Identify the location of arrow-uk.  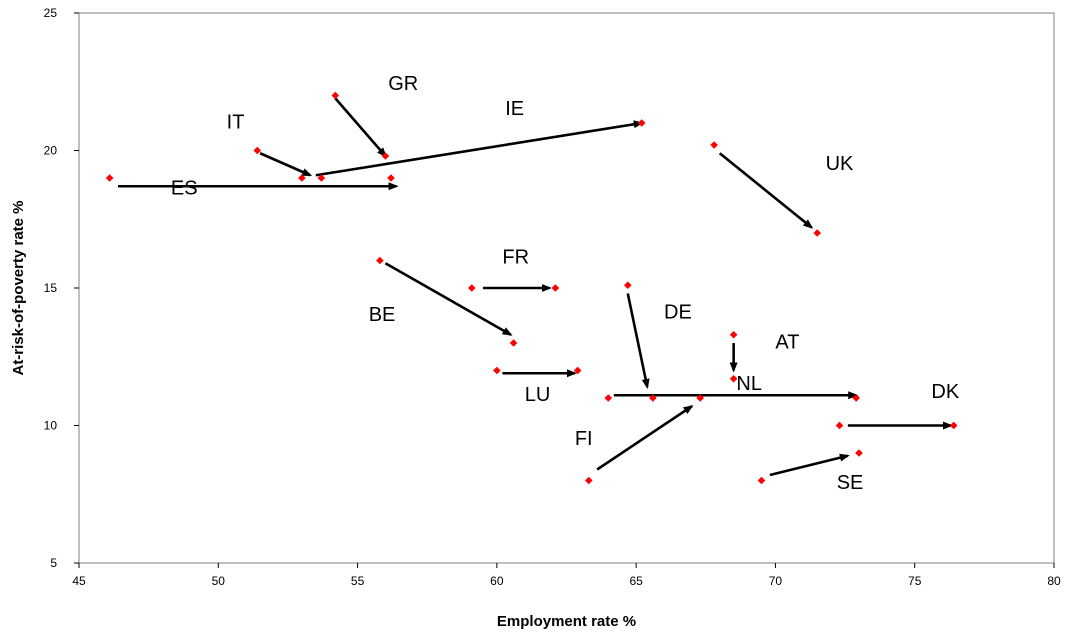
(766, 190).